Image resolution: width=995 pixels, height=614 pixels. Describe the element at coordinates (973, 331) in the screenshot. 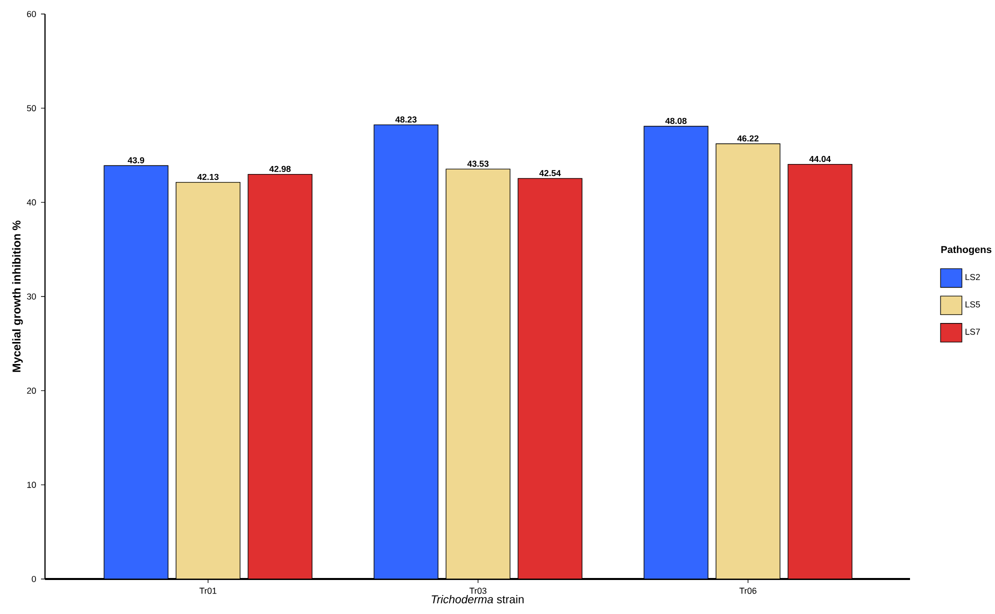

I see `legend-label: LS7` at that location.